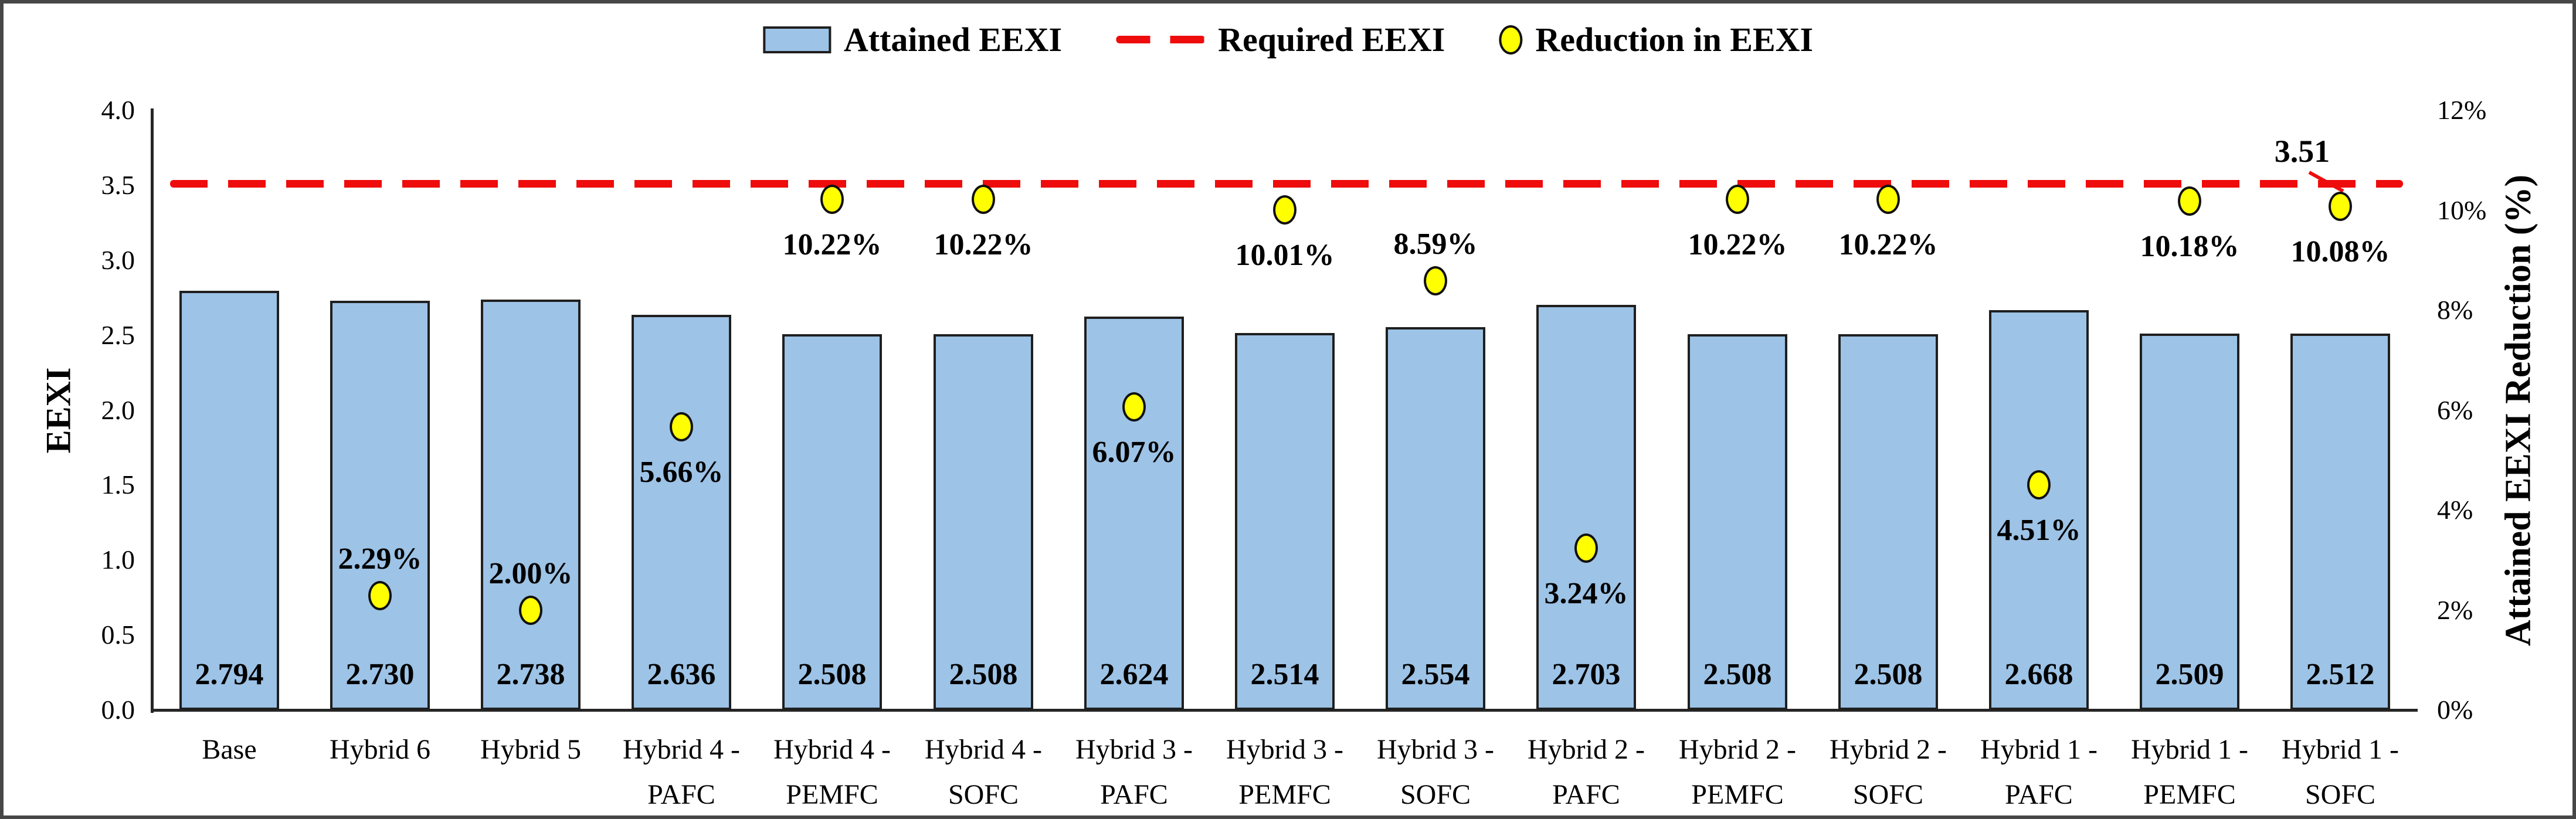 This screenshot has height=819, width=2576. Describe the element at coordinates (1284, 710) in the screenshot. I see `x-axis-baseline` at that location.